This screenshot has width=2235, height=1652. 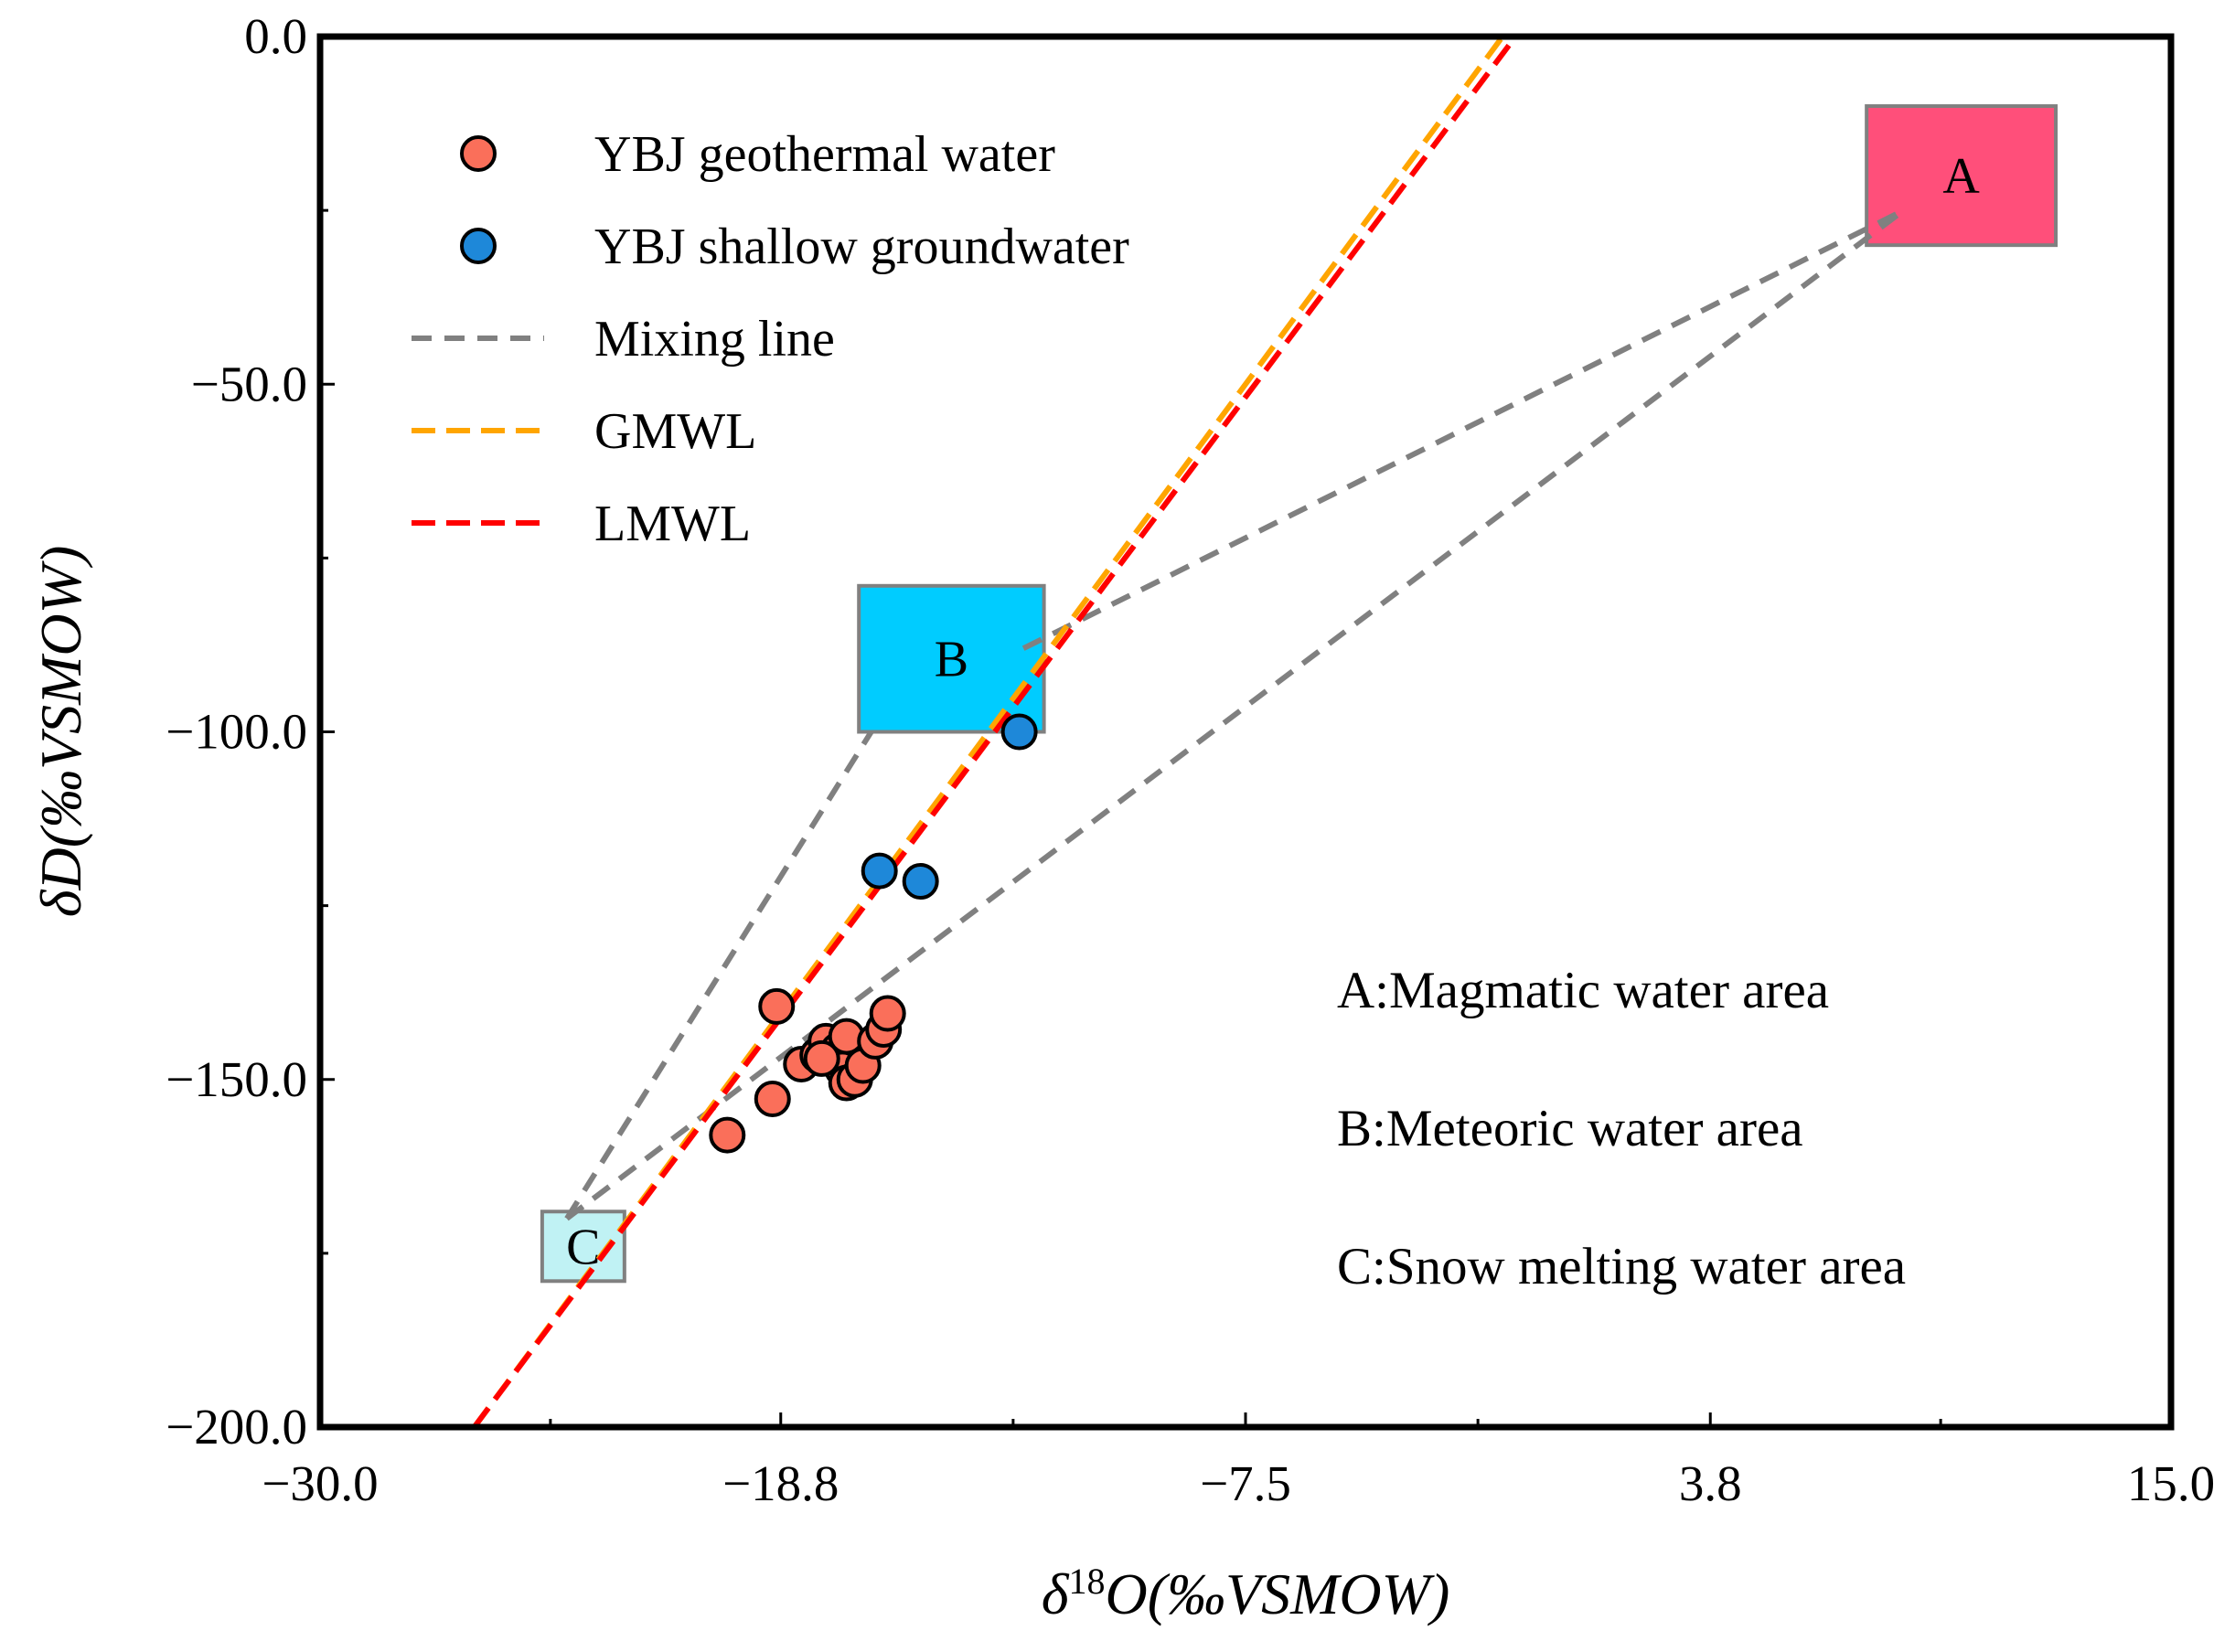 What do you see at coordinates (672, 524) in the screenshot?
I see `legend-label: LMWL` at bounding box center [672, 524].